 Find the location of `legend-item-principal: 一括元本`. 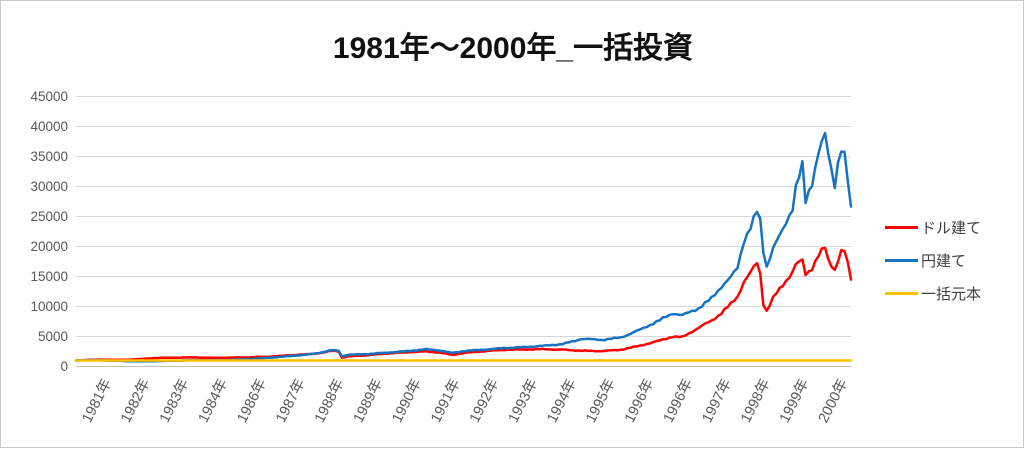

legend-item-principal: 一括元本 is located at coordinates (954, 293).